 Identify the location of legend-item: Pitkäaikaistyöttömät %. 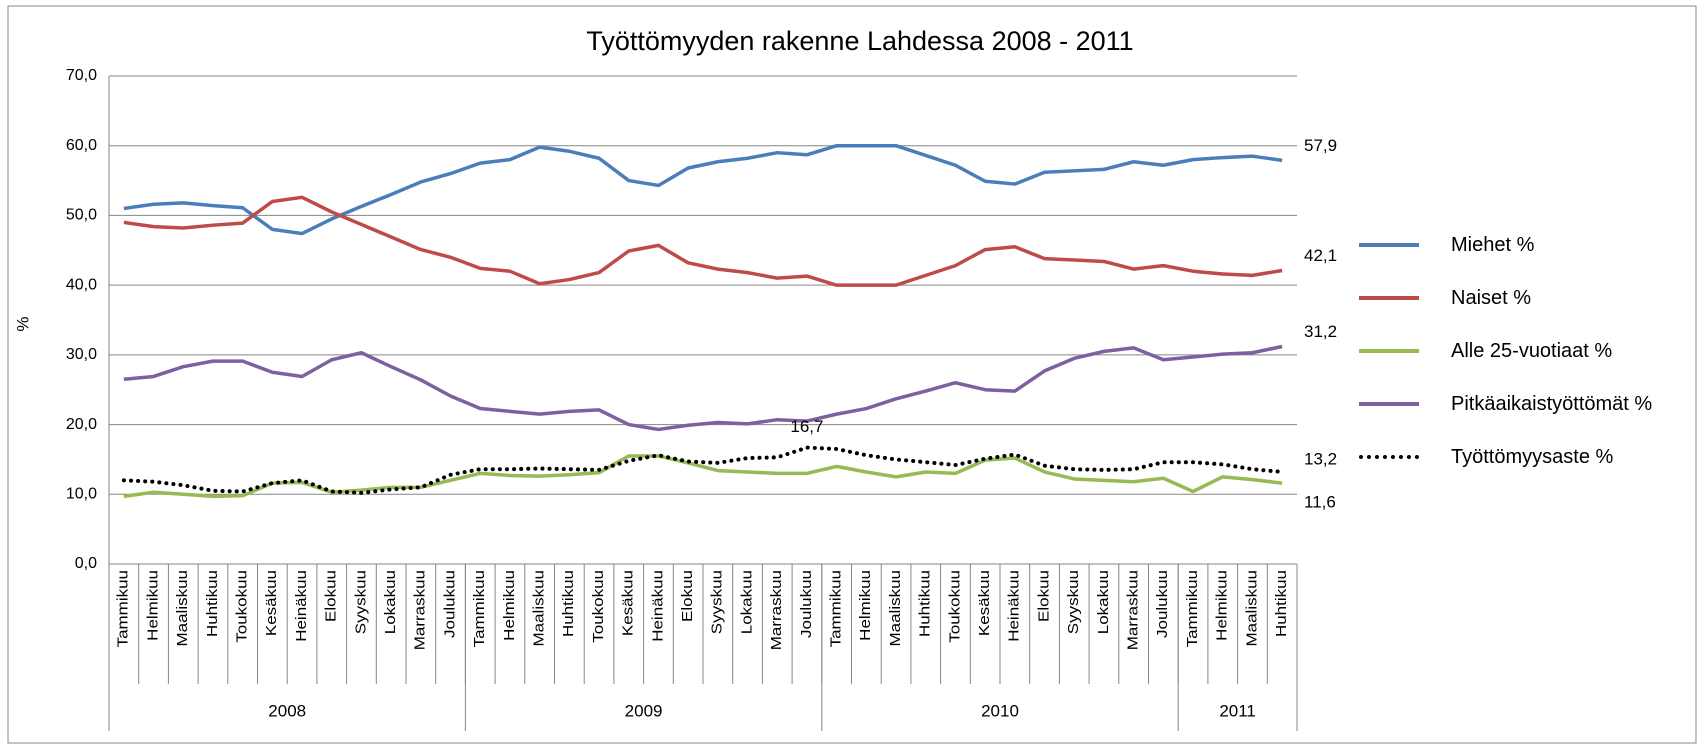
(1524, 411).